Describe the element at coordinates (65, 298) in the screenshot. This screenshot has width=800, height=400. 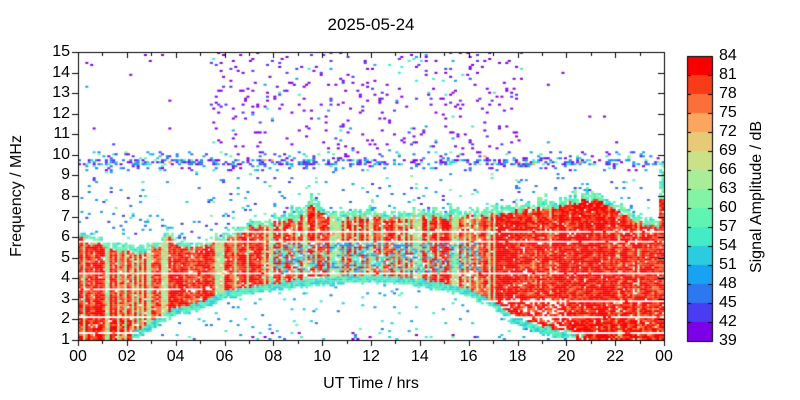
I see `y-tick-label: 3` at that location.